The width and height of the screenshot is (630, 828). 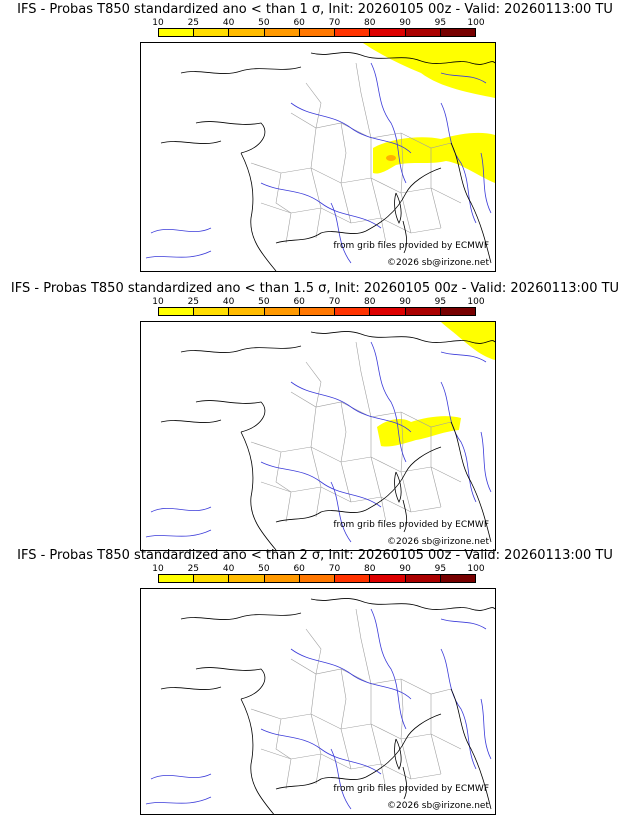 I want to click on map-svg, so click(x=320, y=706).